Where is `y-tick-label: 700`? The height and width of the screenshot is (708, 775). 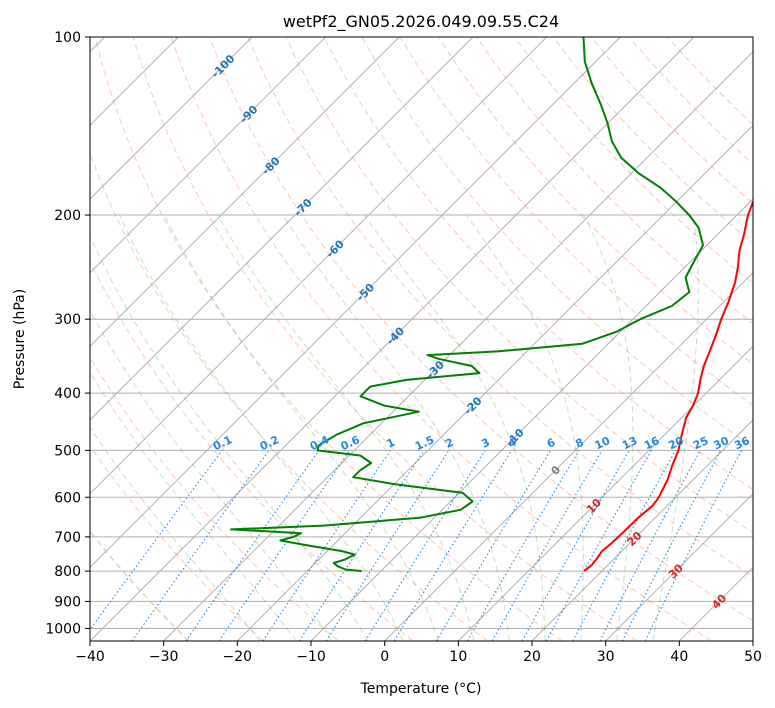 y-tick-label: 700 is located at coordinates (67, 538).